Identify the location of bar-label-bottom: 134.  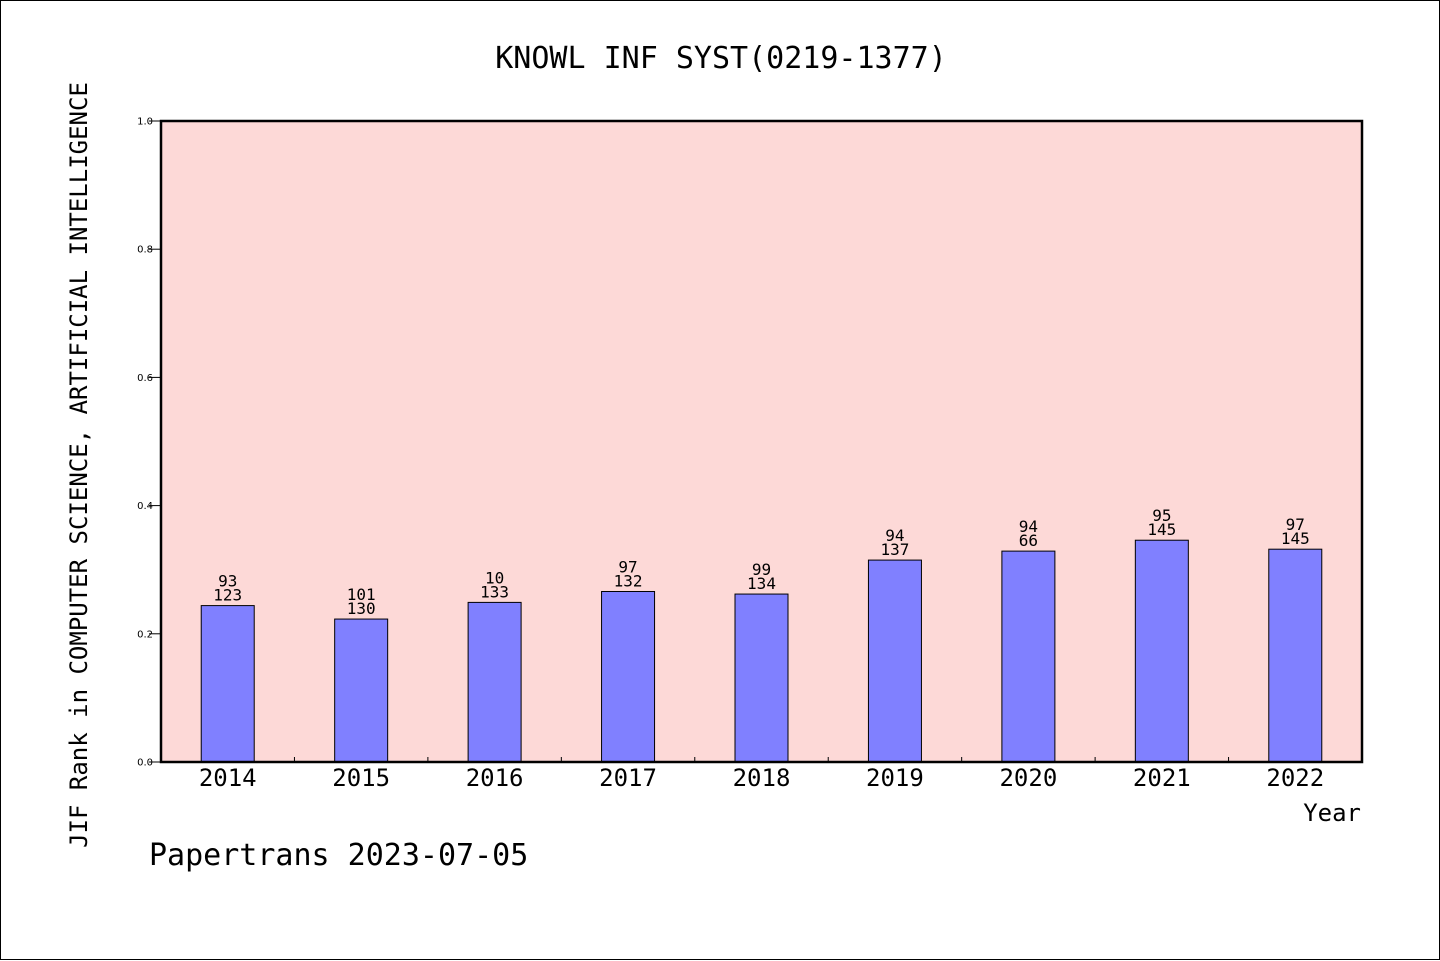
(761, 583).